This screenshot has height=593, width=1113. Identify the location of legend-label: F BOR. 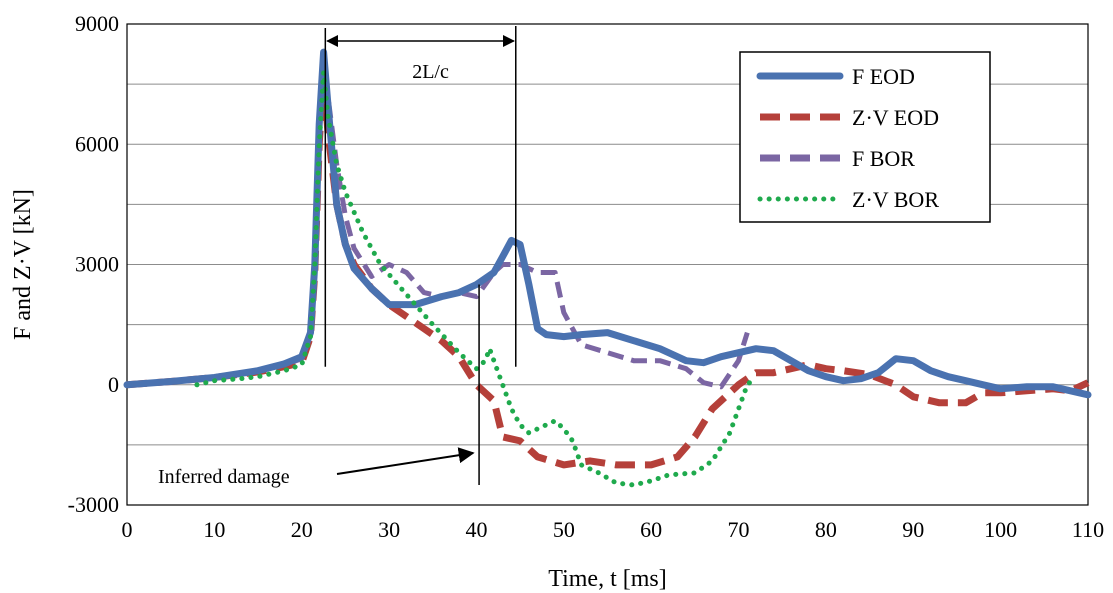
(883, 158).